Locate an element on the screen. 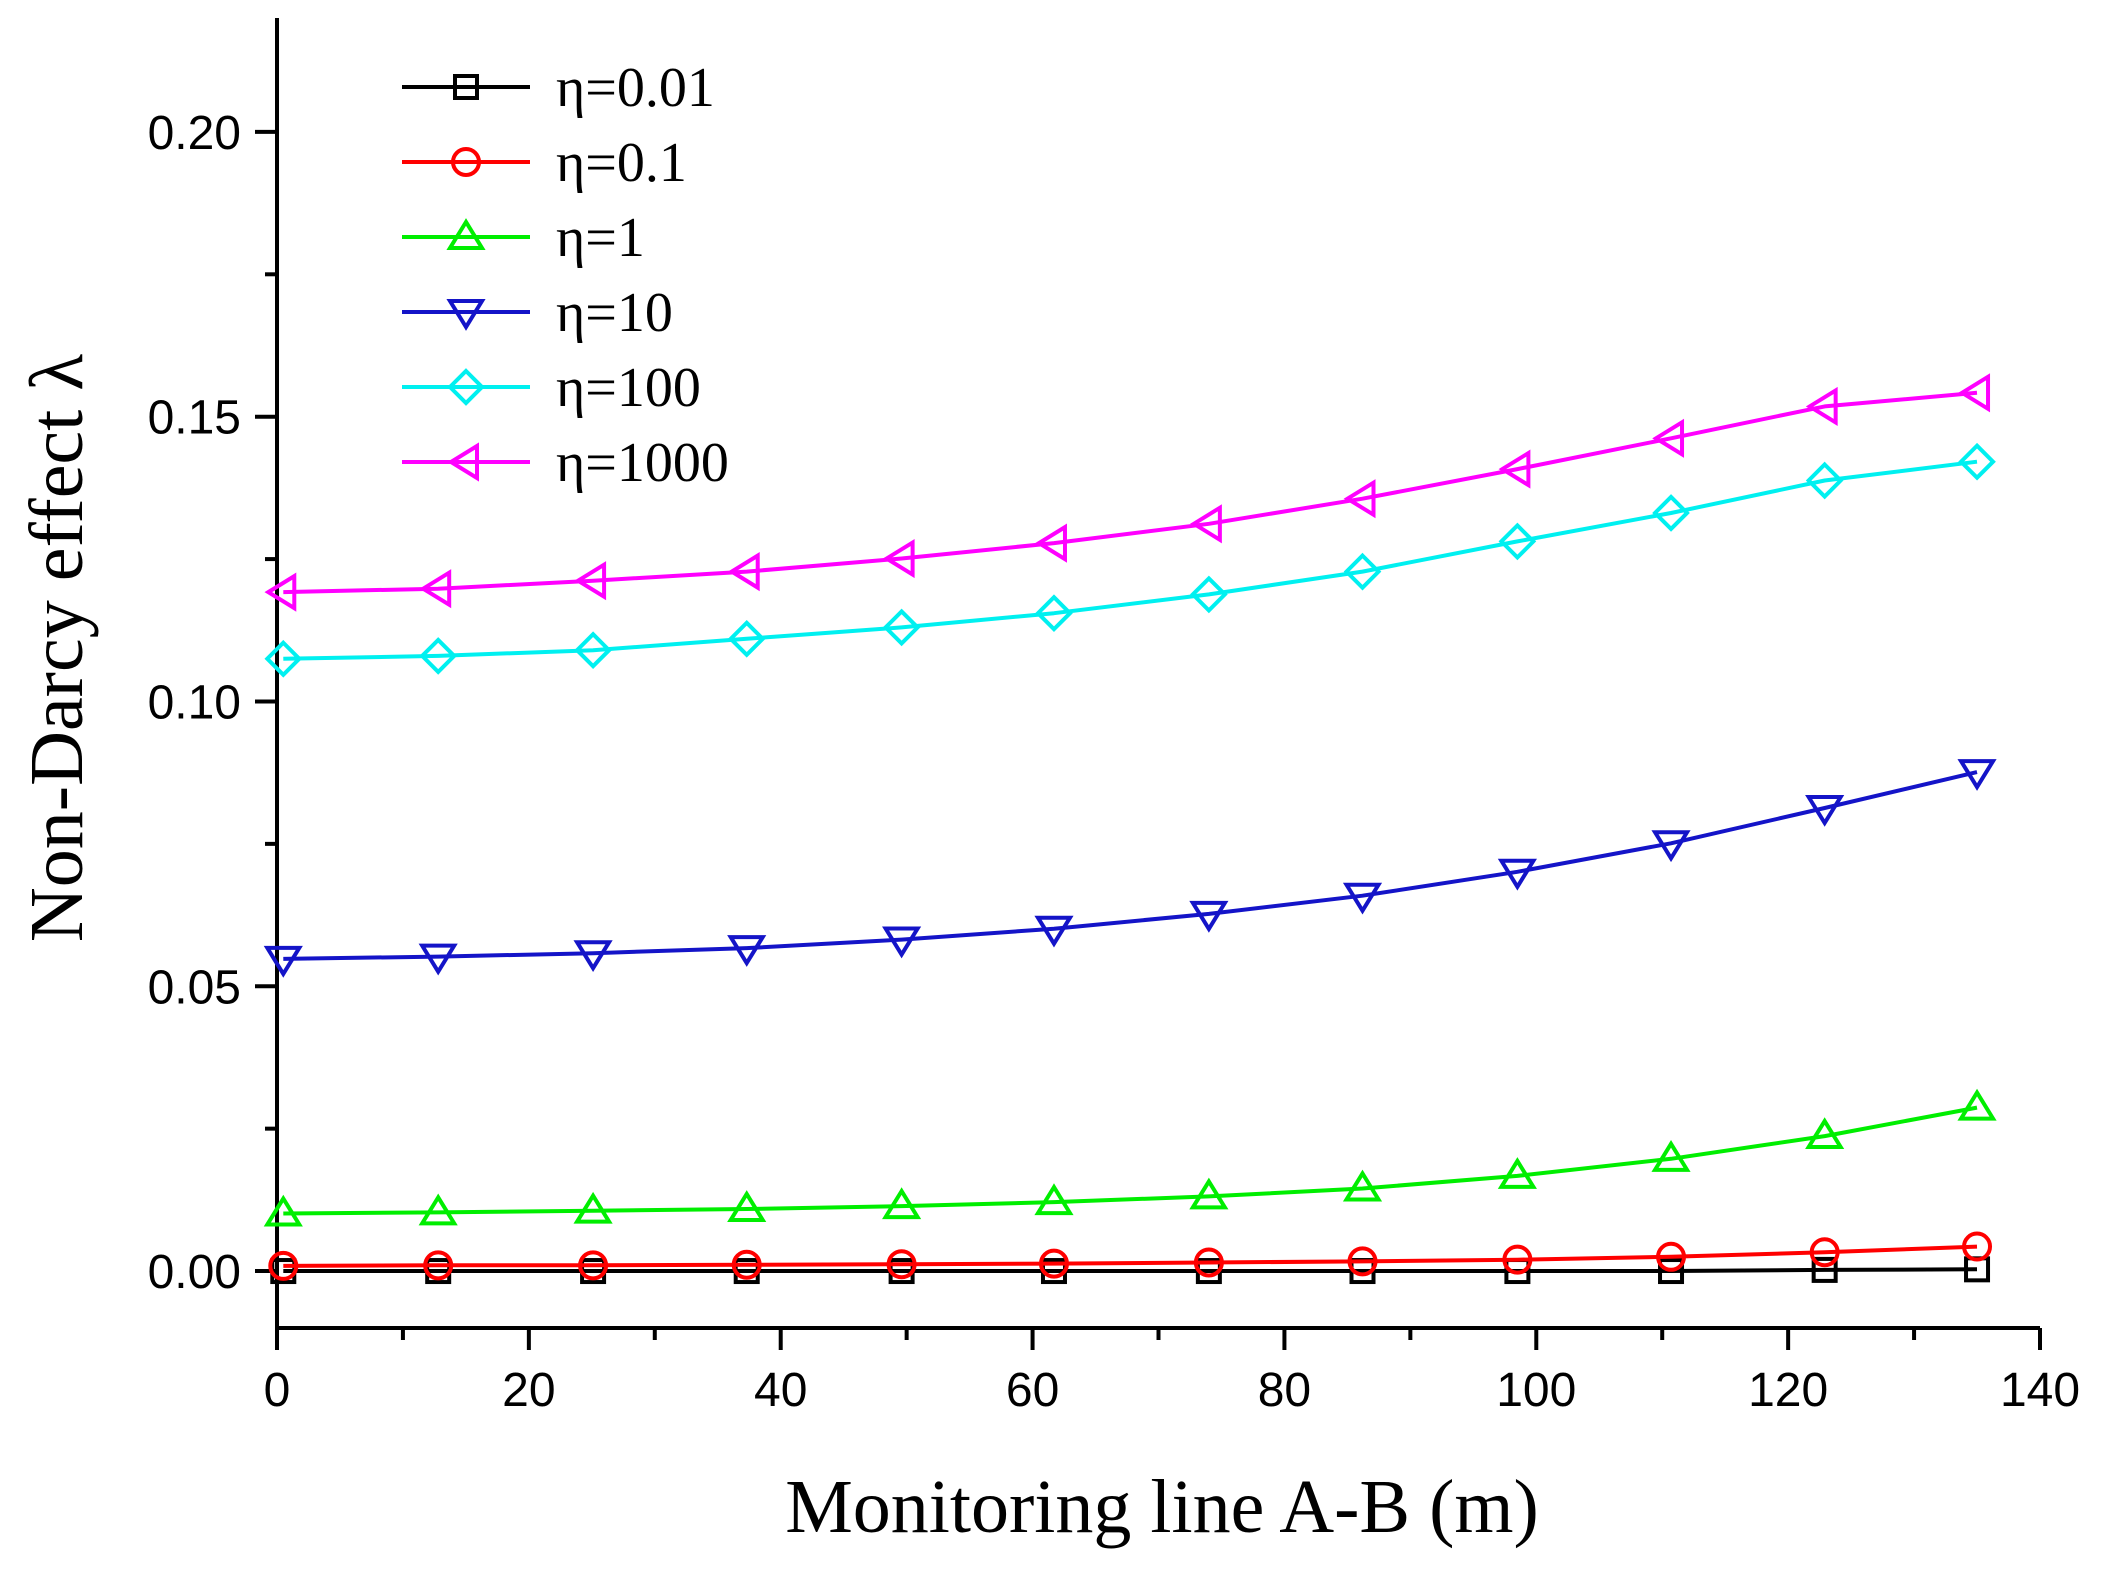 The image size is (2103, 1573). legend-label: η=1 is located at coordinates (600, 238).